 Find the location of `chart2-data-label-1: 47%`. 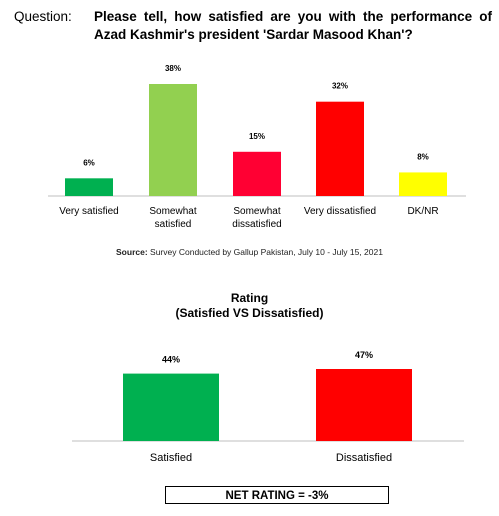

chart2-data-label-1: 47% is located at coordinates (364, 355).